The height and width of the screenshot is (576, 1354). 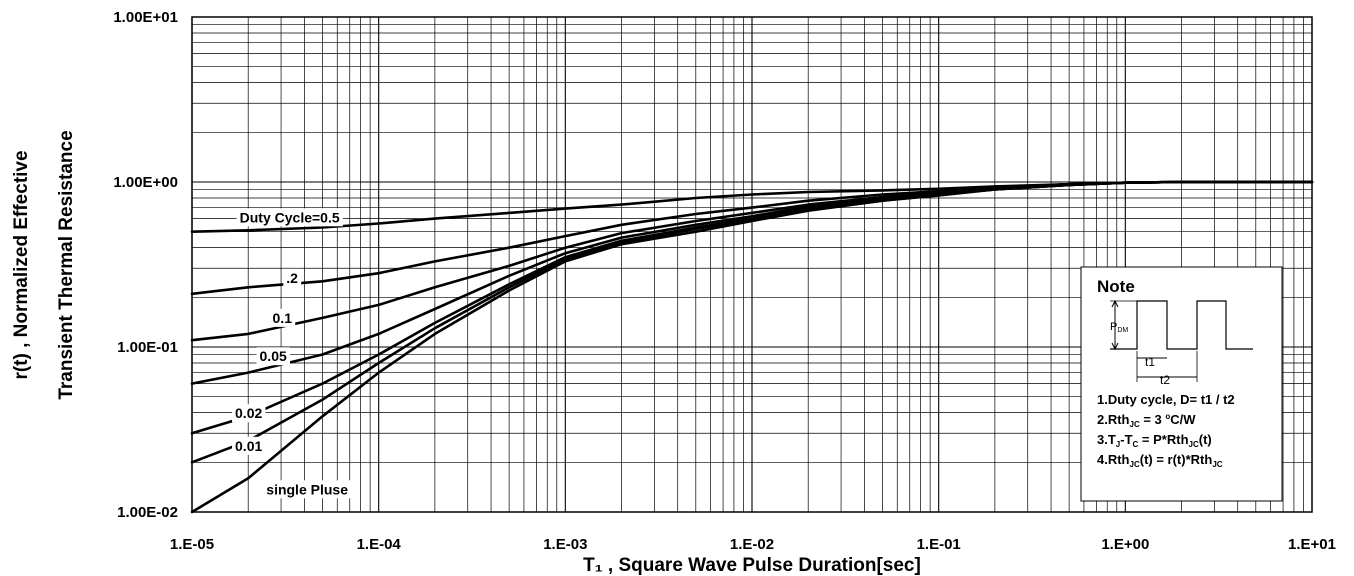 What do you see at coordinates (147, 347) in the screenshot?
I see `y-tick-label: 1.00E-01` at bounding box center [147, 347].